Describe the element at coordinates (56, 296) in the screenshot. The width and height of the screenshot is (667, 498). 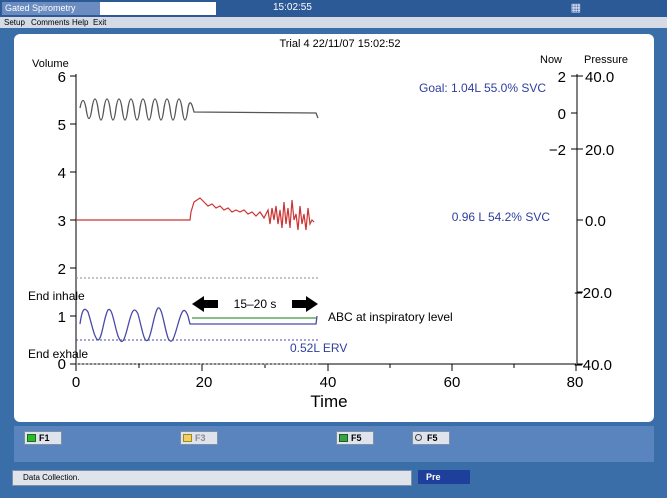
I see `end-inhale-label: End inhale` at that location.